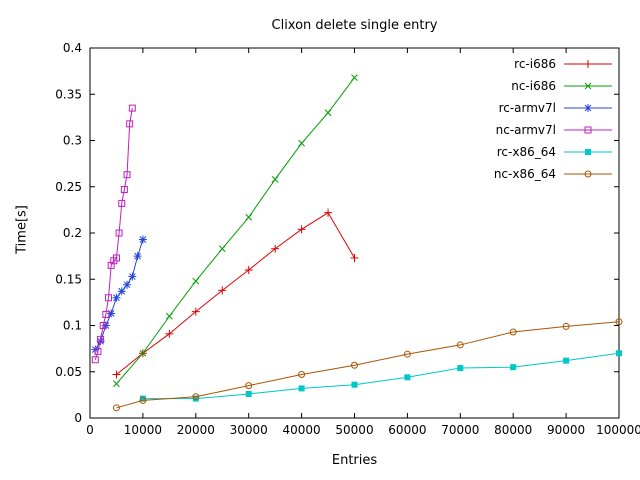 The image size is (640, 480). Describe the element at coordinates (68, 279) in the screenshot. I see `y-tick-label: 0.15` at that location.